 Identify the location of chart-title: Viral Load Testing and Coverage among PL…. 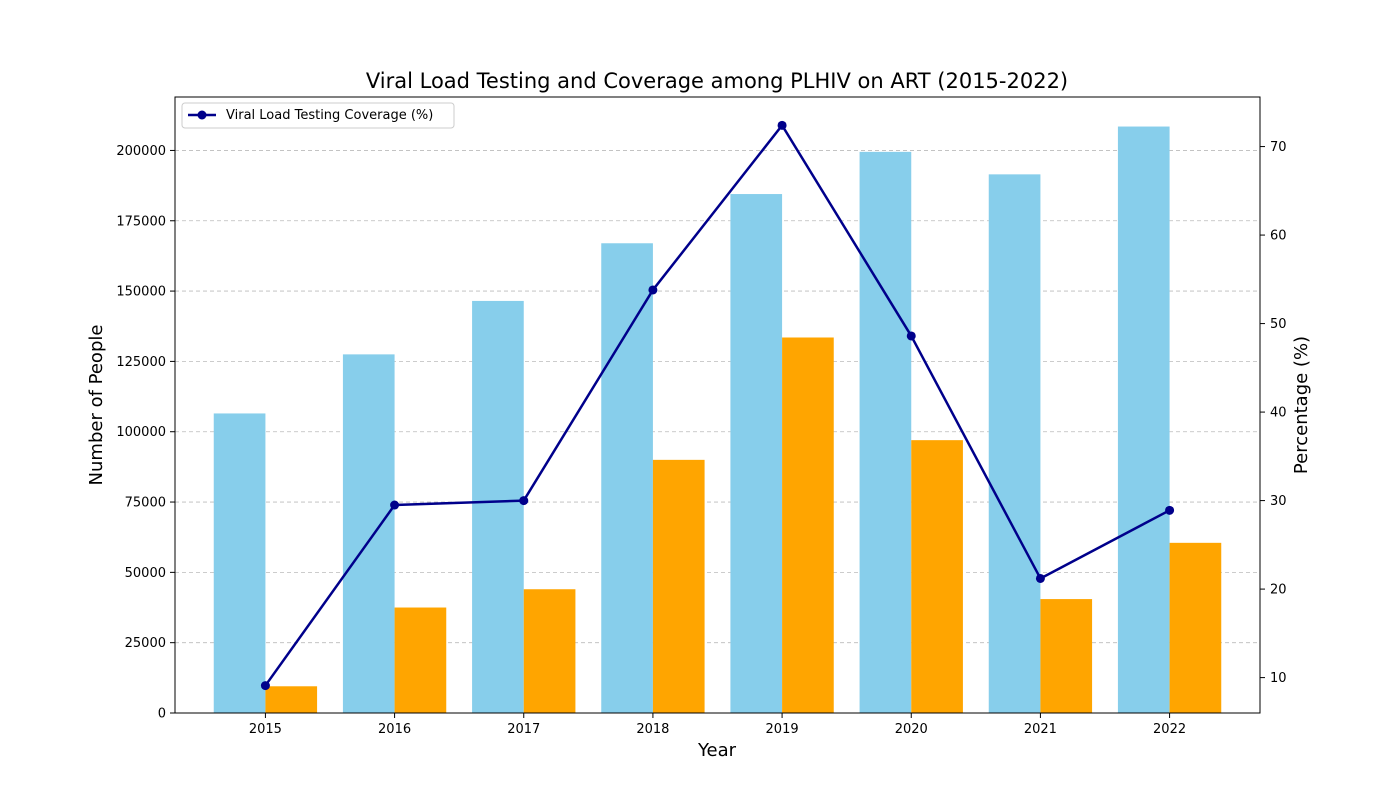
(717, 81).